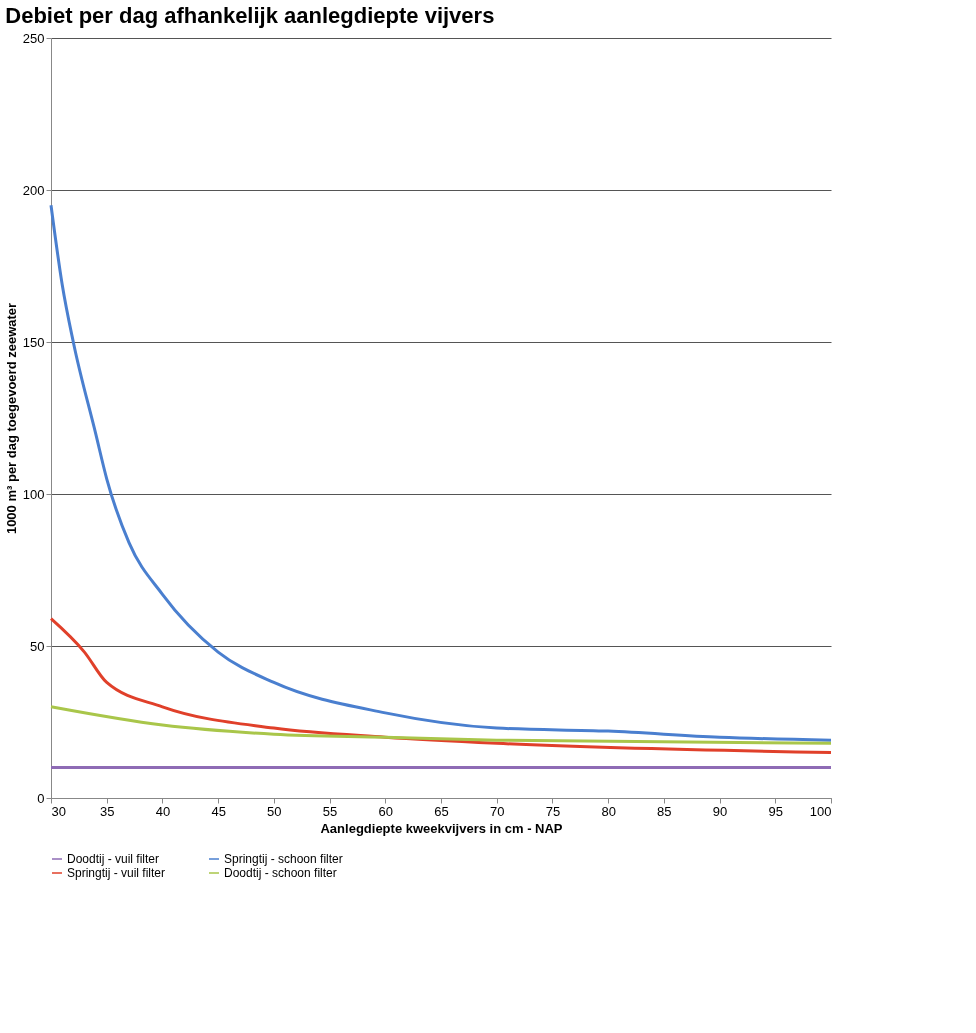 The height and width of the screenshot is (1033, 976). What do you see at coordinates (664, 811) in the screenshot?
I see `x-tick-label: 85` at bounding box center [664, 811].